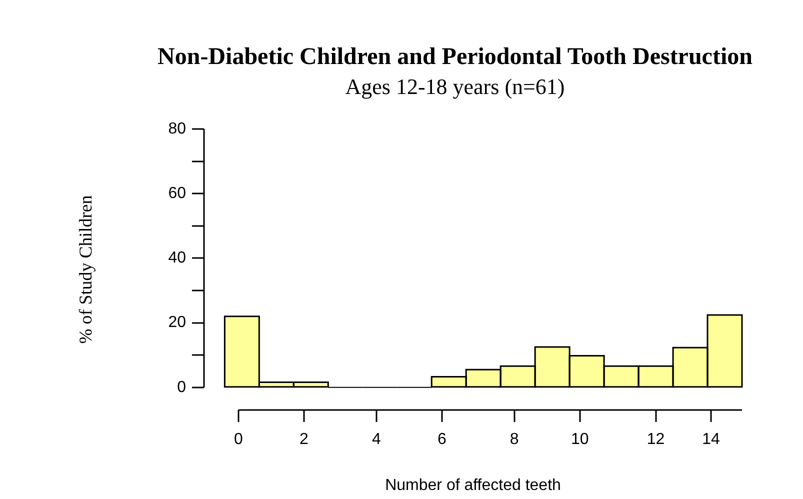 This screenshot has height=499, width=803. What do you see at coordinates (177, 193) in the screenshot?
I see `y-tick-label: 60` at bounding box center [177, 193].